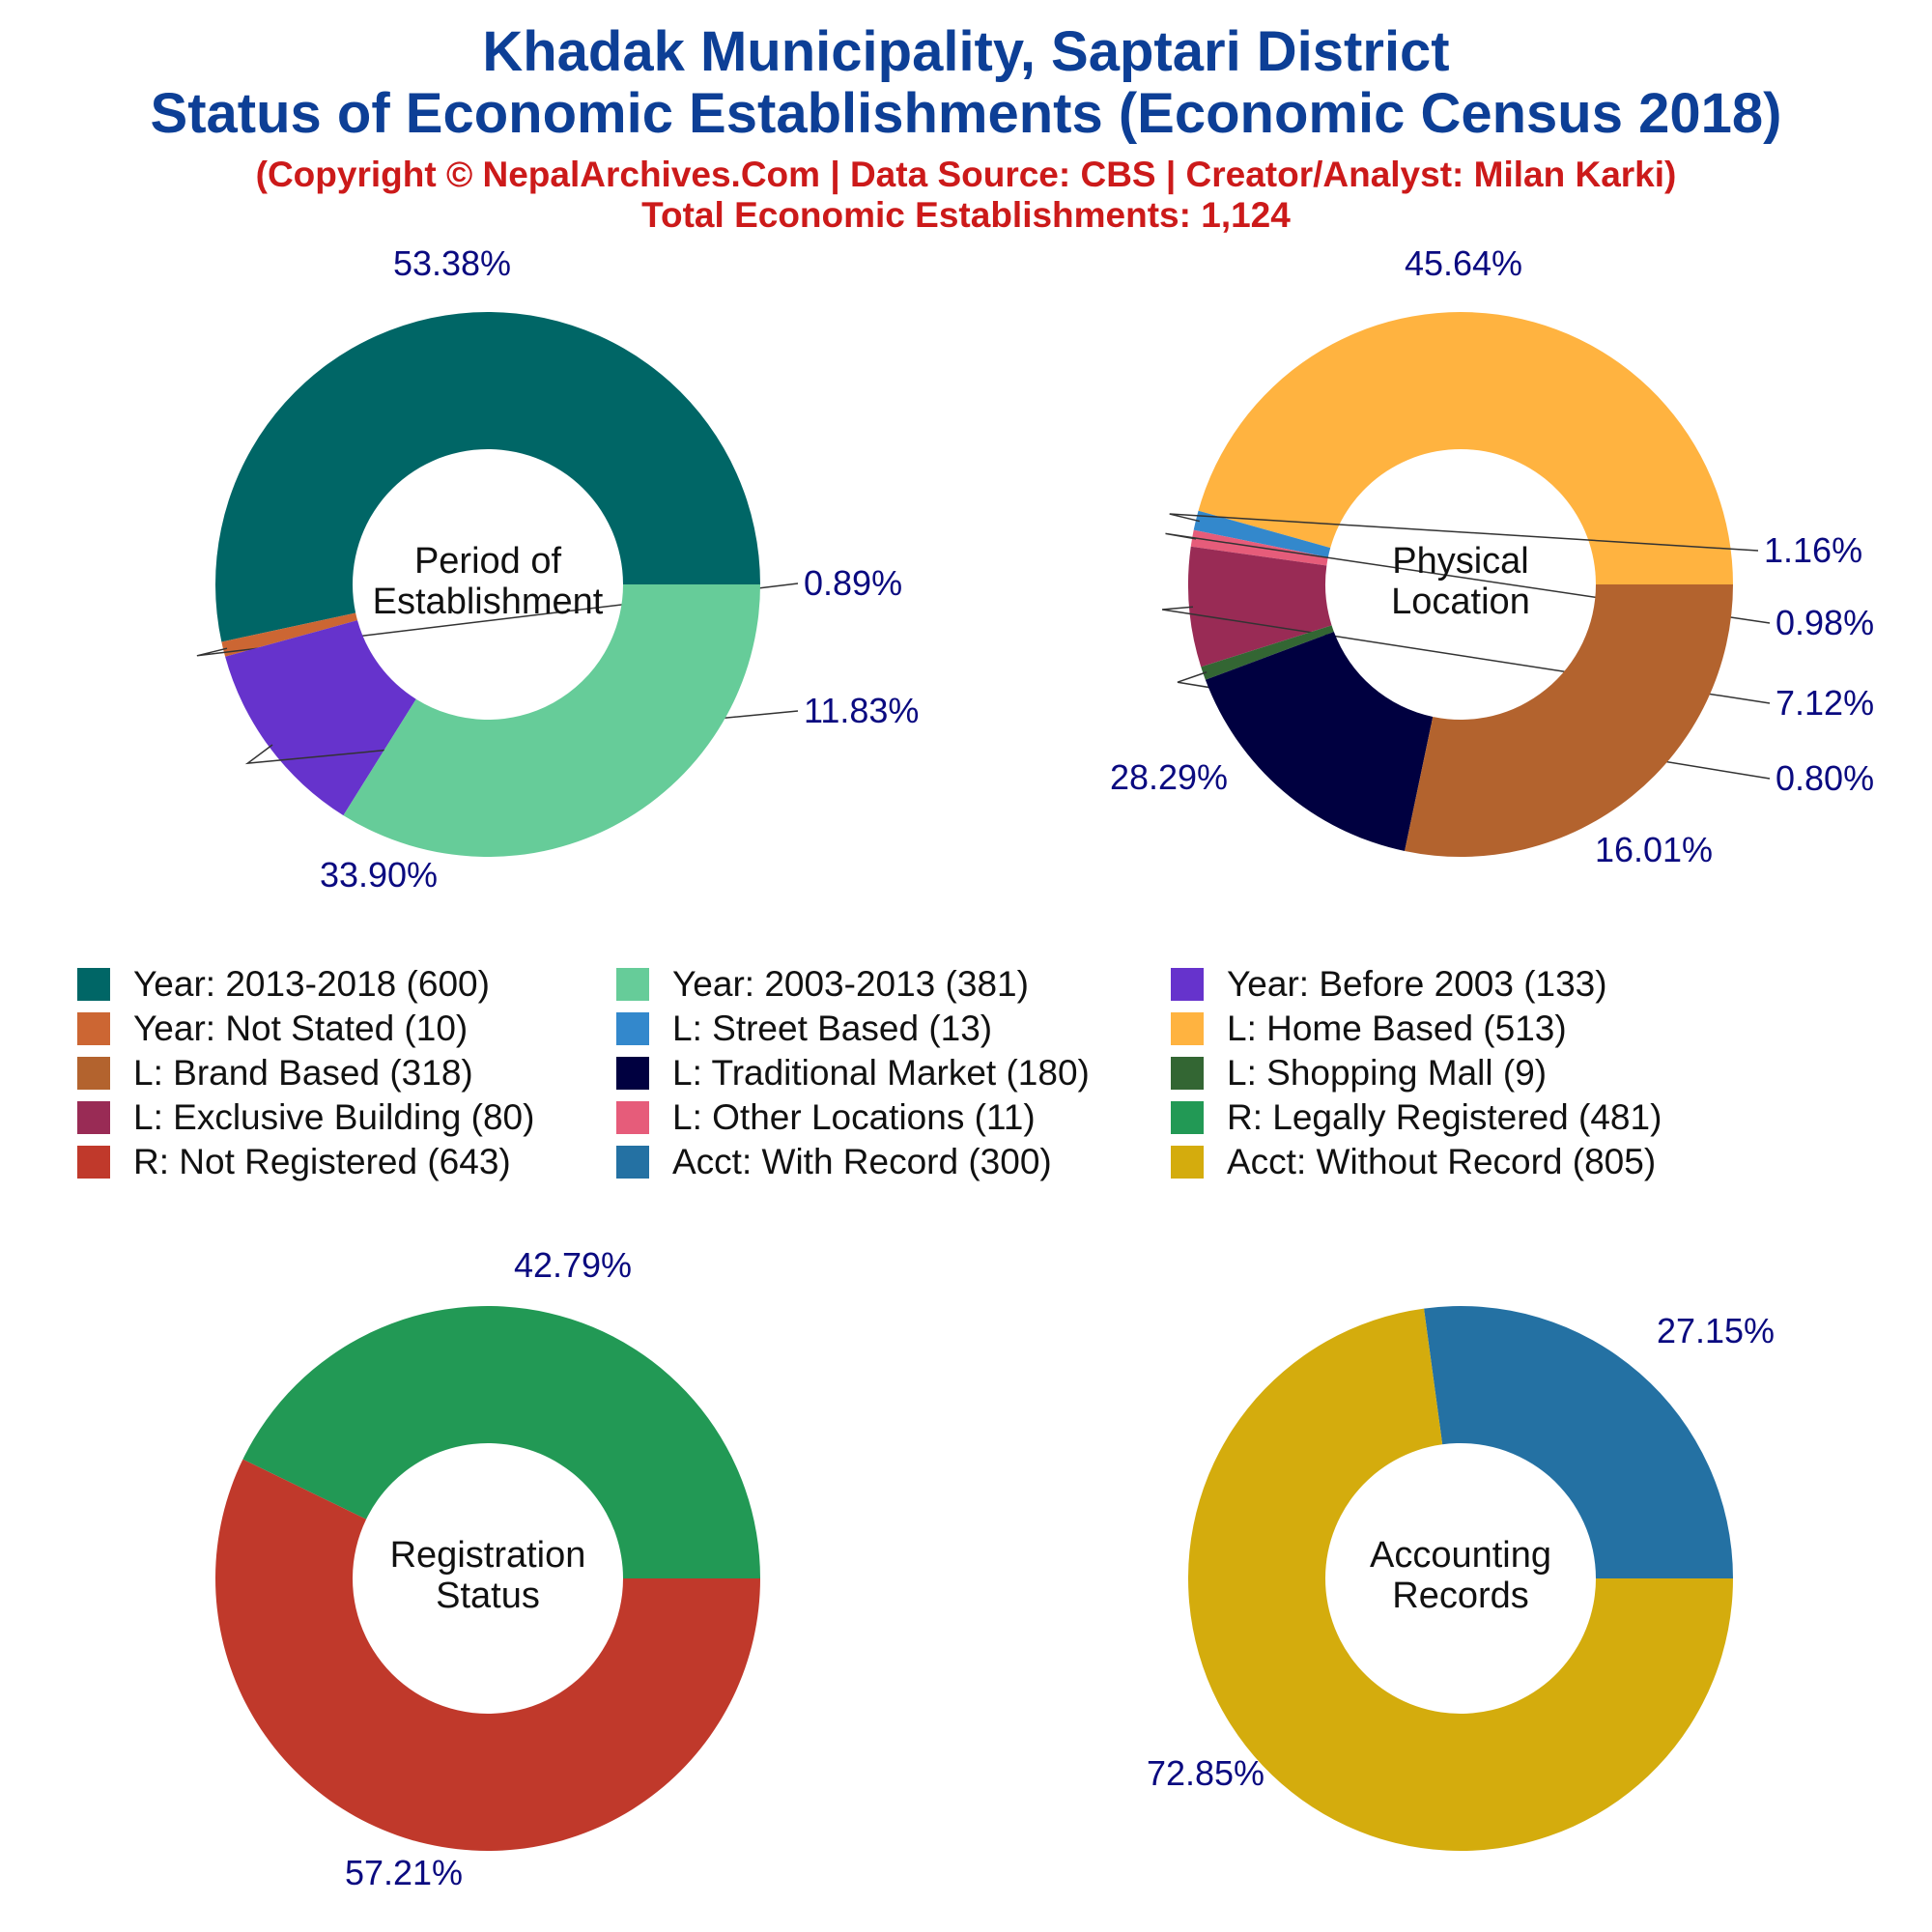  What do you see at coordinates (404, 1872) in the screenshot?
I see `percent-label: 57.21%` at bounding box center [404, 1872].